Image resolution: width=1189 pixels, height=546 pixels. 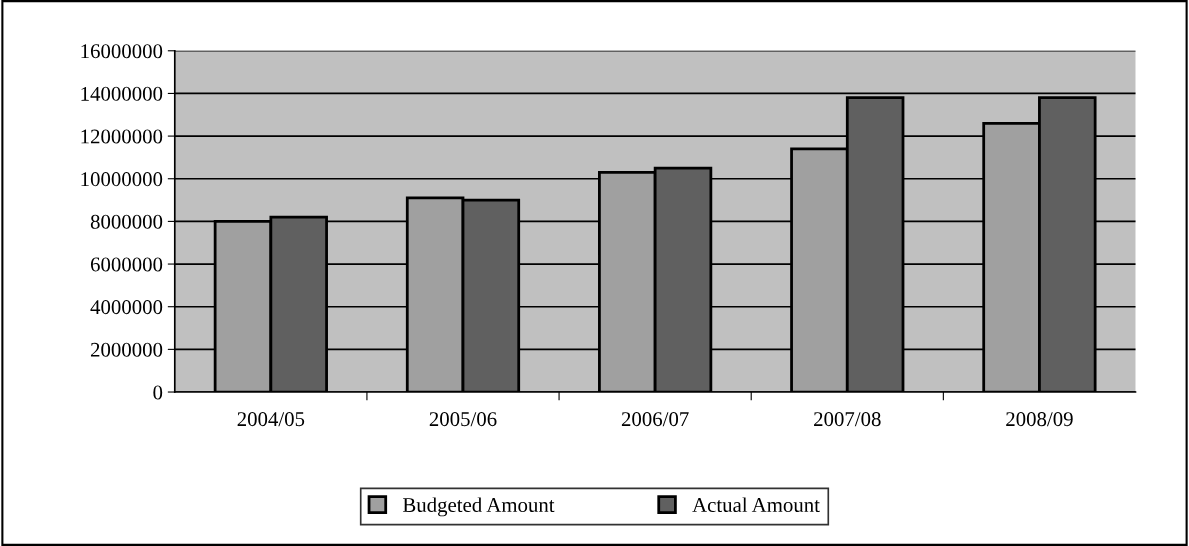 What do you see at coordinates (122, 136) in the screenshot?
I see `y-tick-label: 12000000` at bounding box center [122, 136].